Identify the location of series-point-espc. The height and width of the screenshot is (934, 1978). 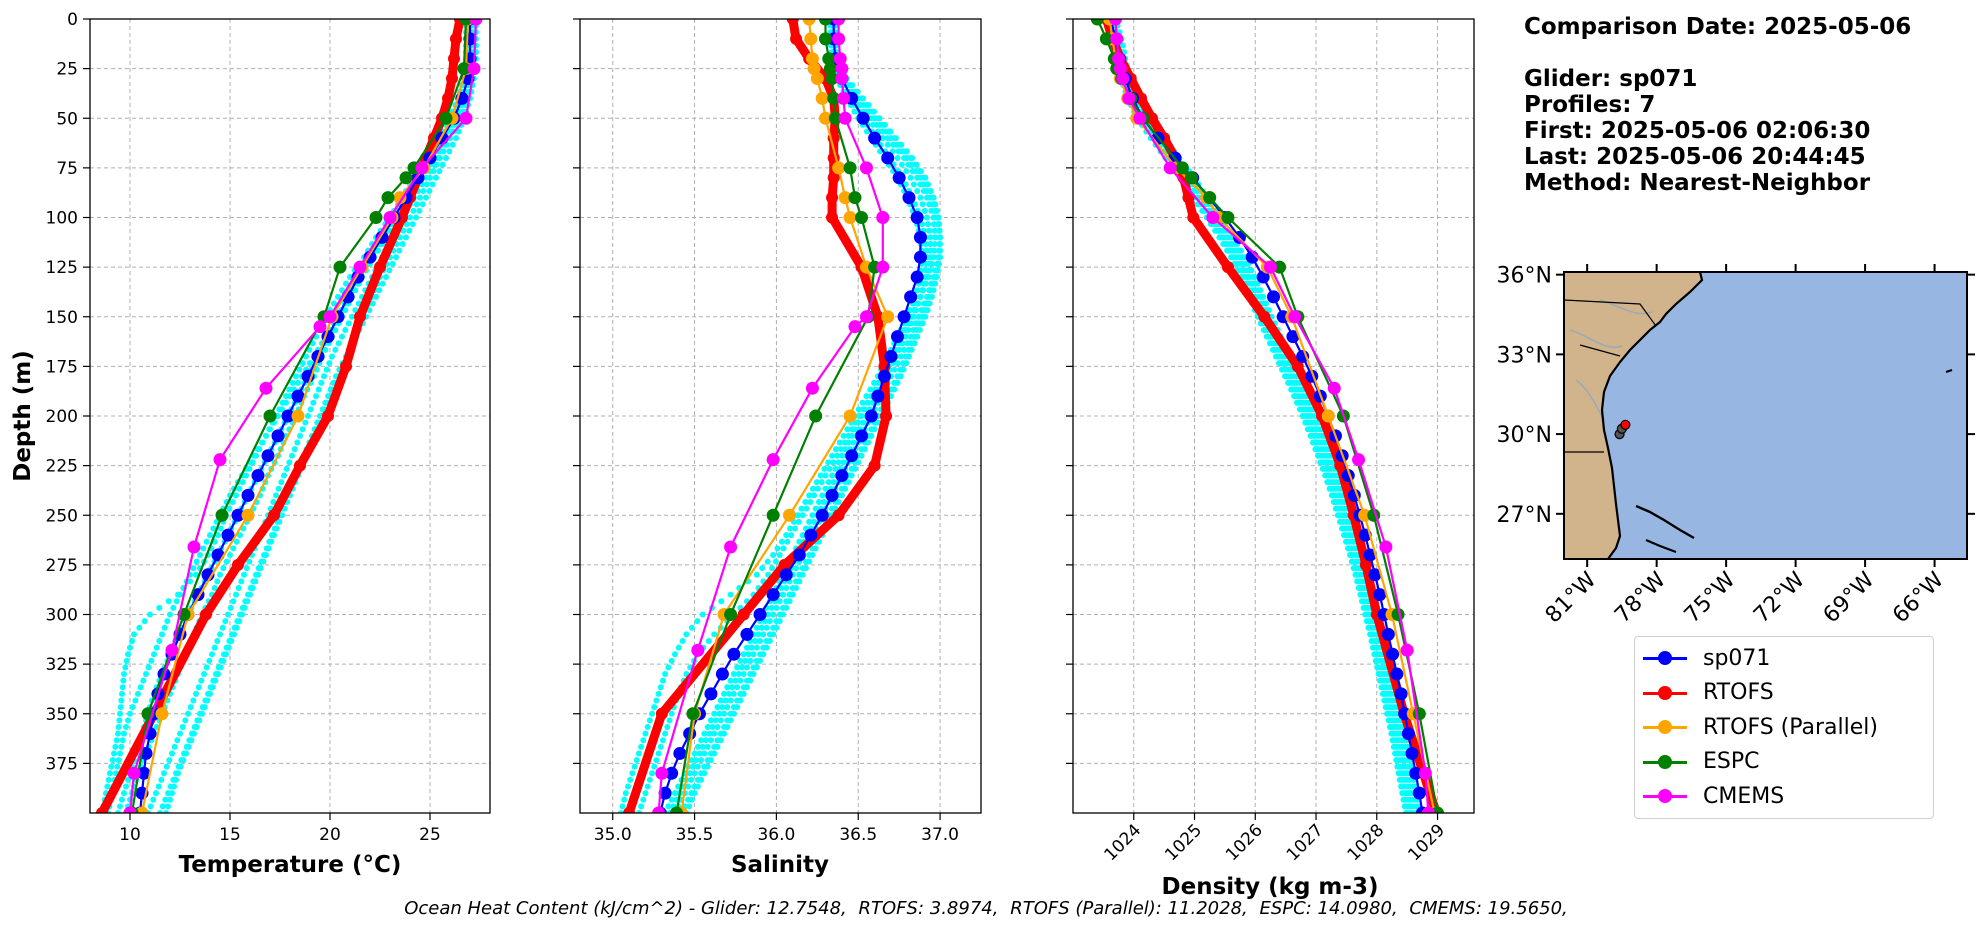
(826, 22).